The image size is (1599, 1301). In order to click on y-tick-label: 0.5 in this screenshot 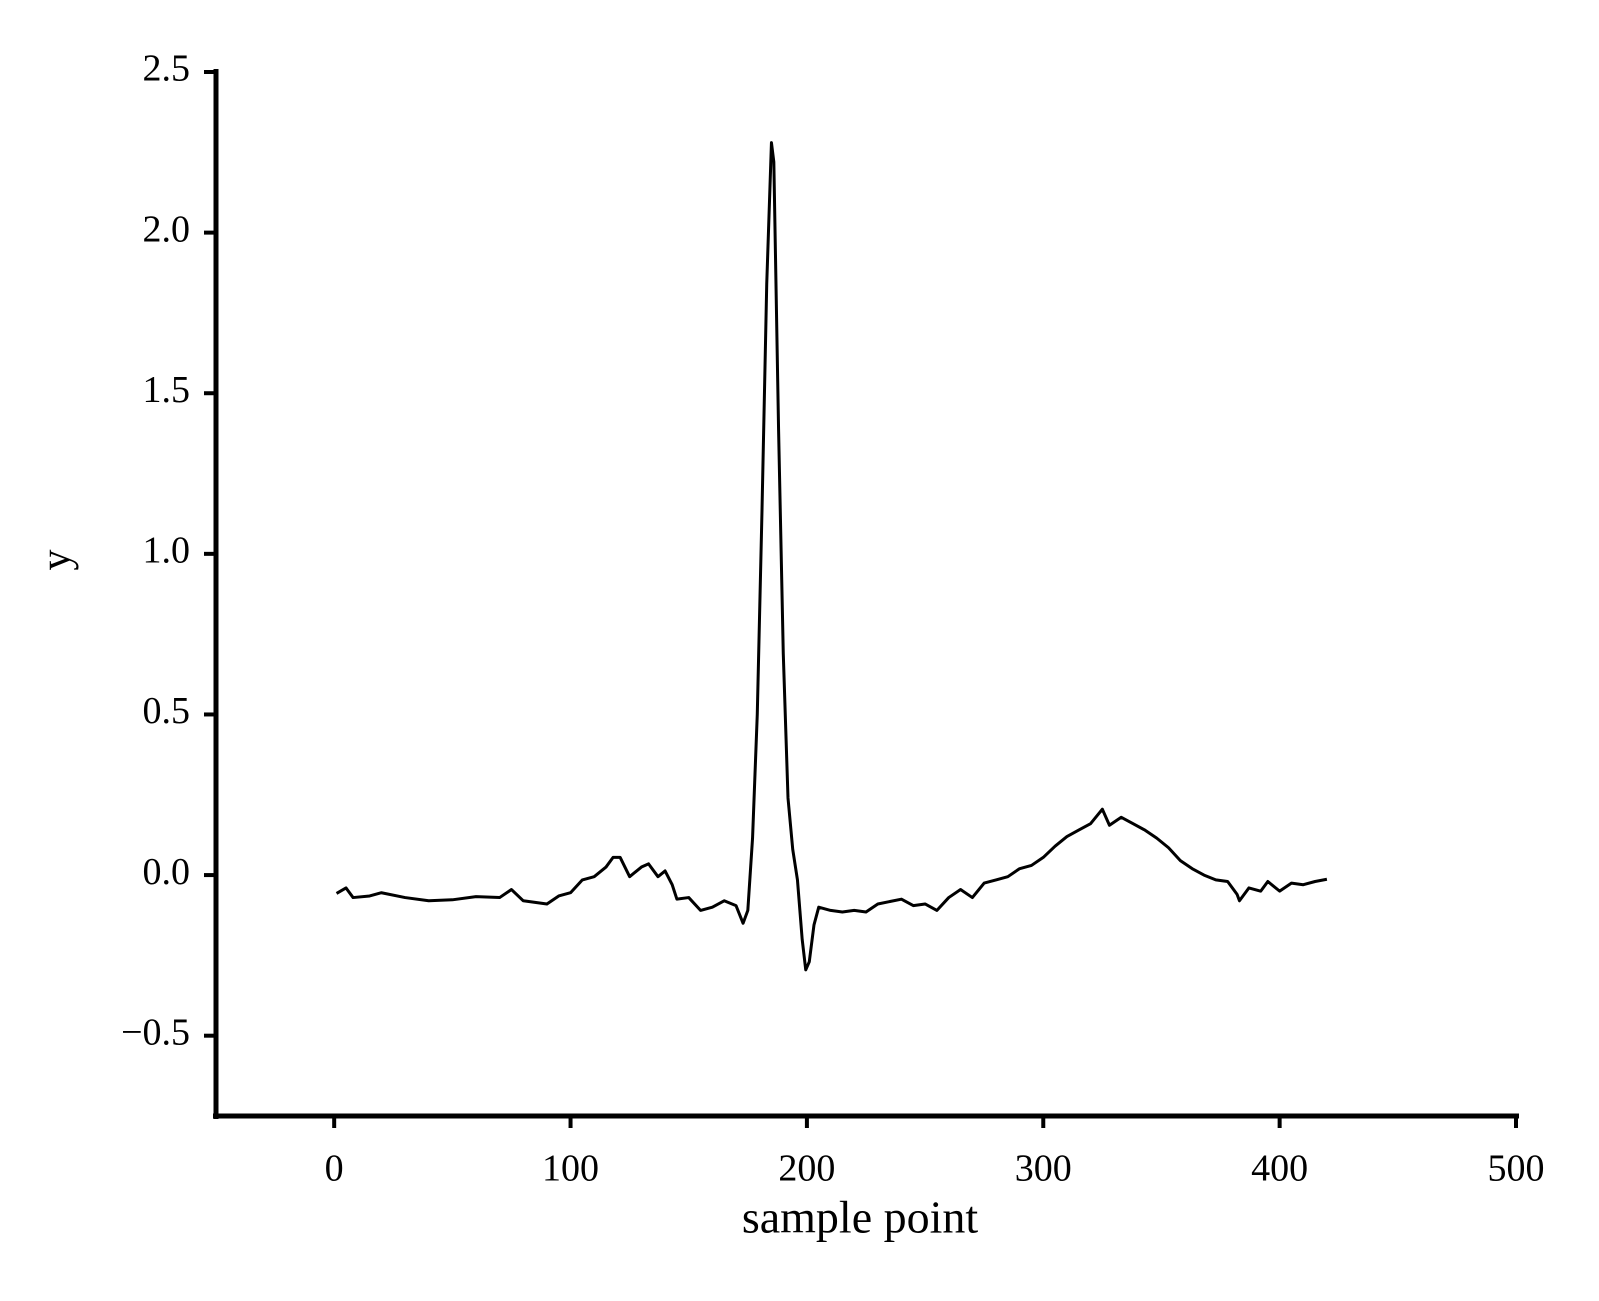, I will do `click(167, 711)`.